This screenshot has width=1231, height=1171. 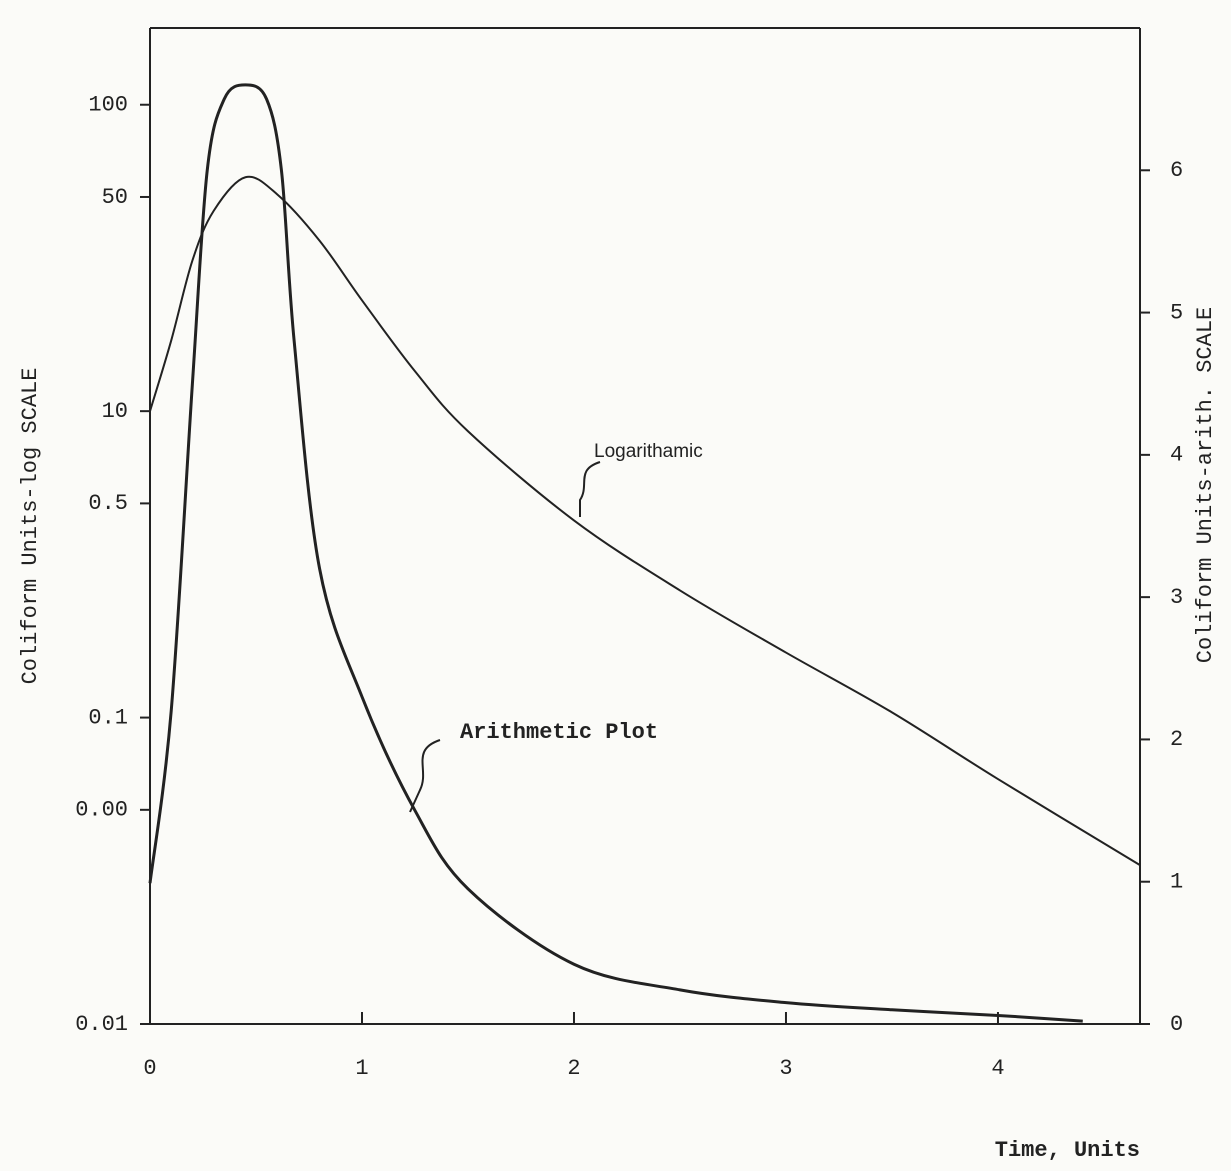 I want to click on x-tick-label: 0, so click(x=149, y=1068).